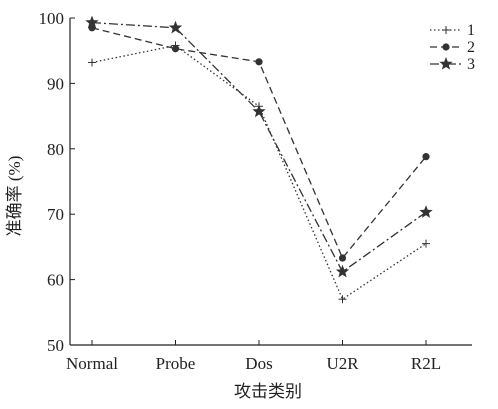 This screenshot has height=409, width=498. What do you see at coordinates (426, 363) in the screenshot?
I see `x-tick-label: R2L` at bounding box center [426, 363].